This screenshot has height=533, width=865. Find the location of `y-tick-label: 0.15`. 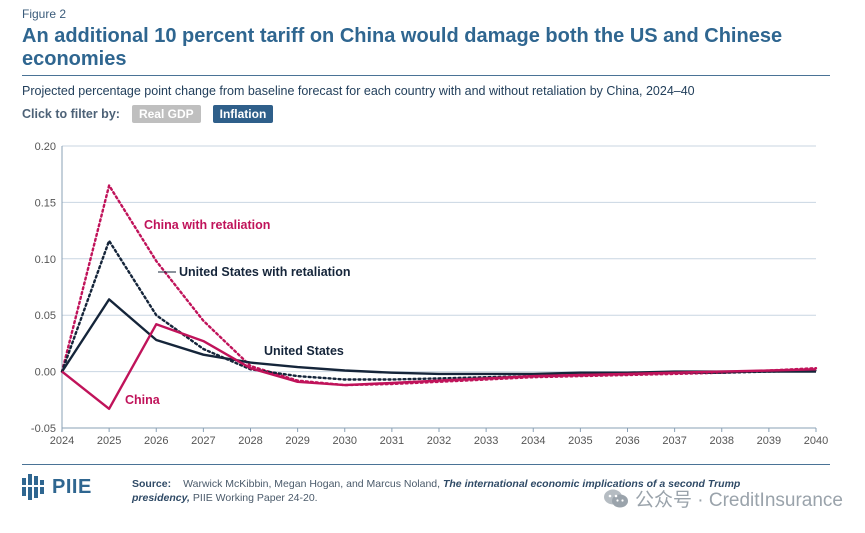

y-tick-label: 0.15 is located at coordinates (45, 203).